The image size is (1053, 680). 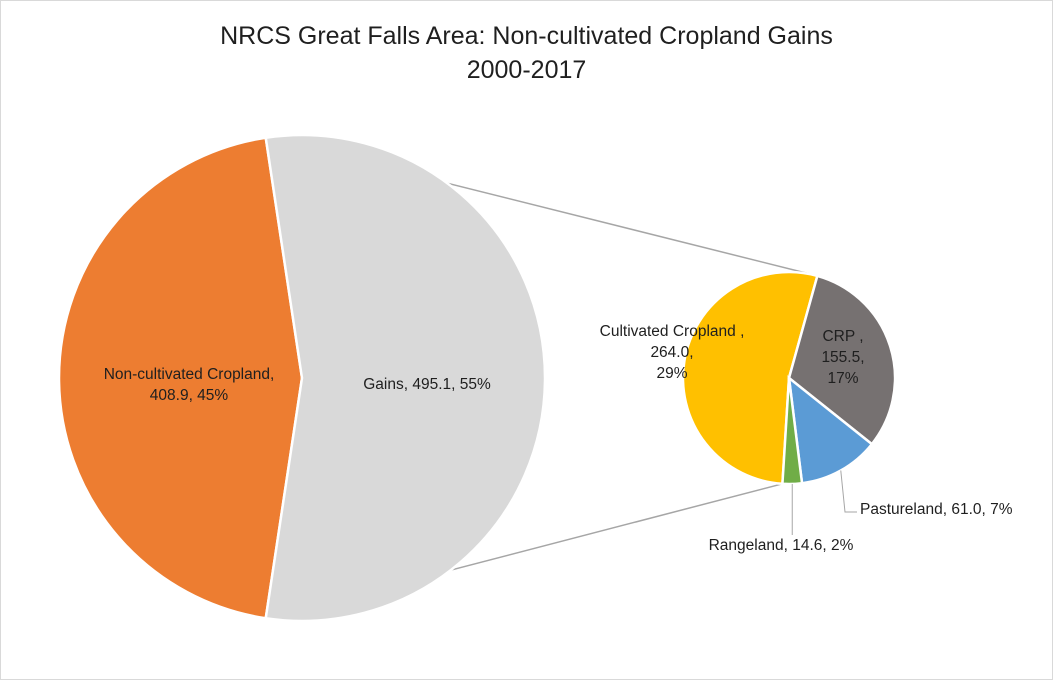 I want to click on chart-title-line-2: 2000-2017, so click(x=526, y=70).